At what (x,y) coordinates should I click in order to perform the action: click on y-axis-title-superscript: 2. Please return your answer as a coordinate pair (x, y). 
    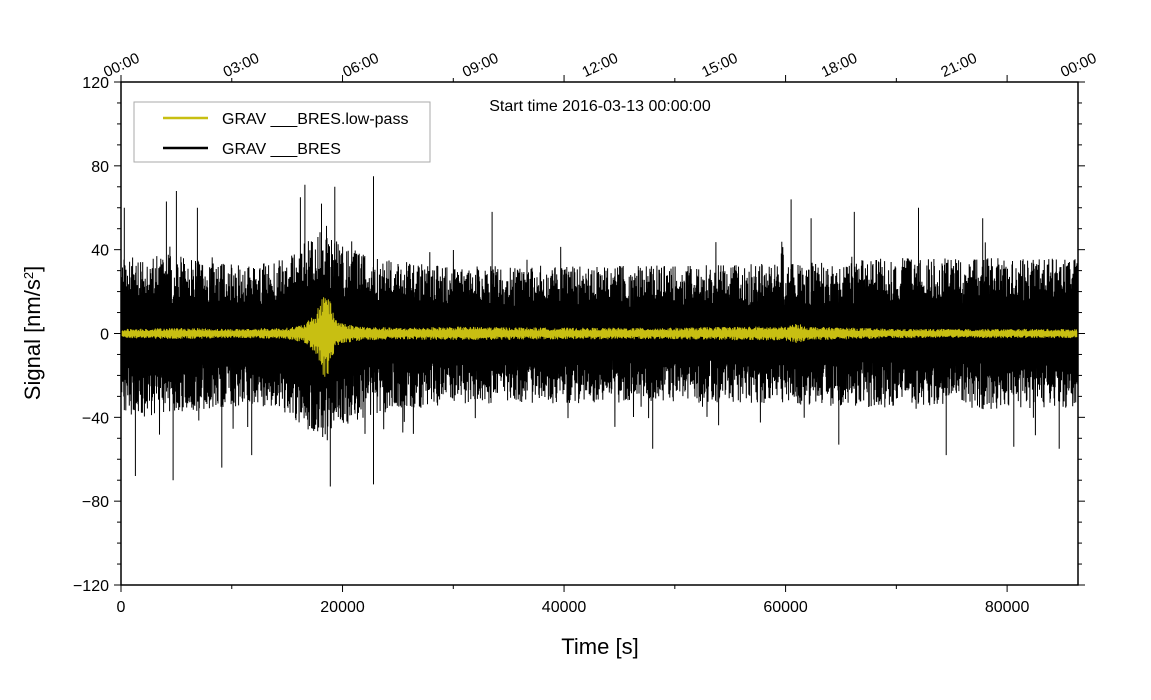
    Looking at the image, I should click on (28, 275).